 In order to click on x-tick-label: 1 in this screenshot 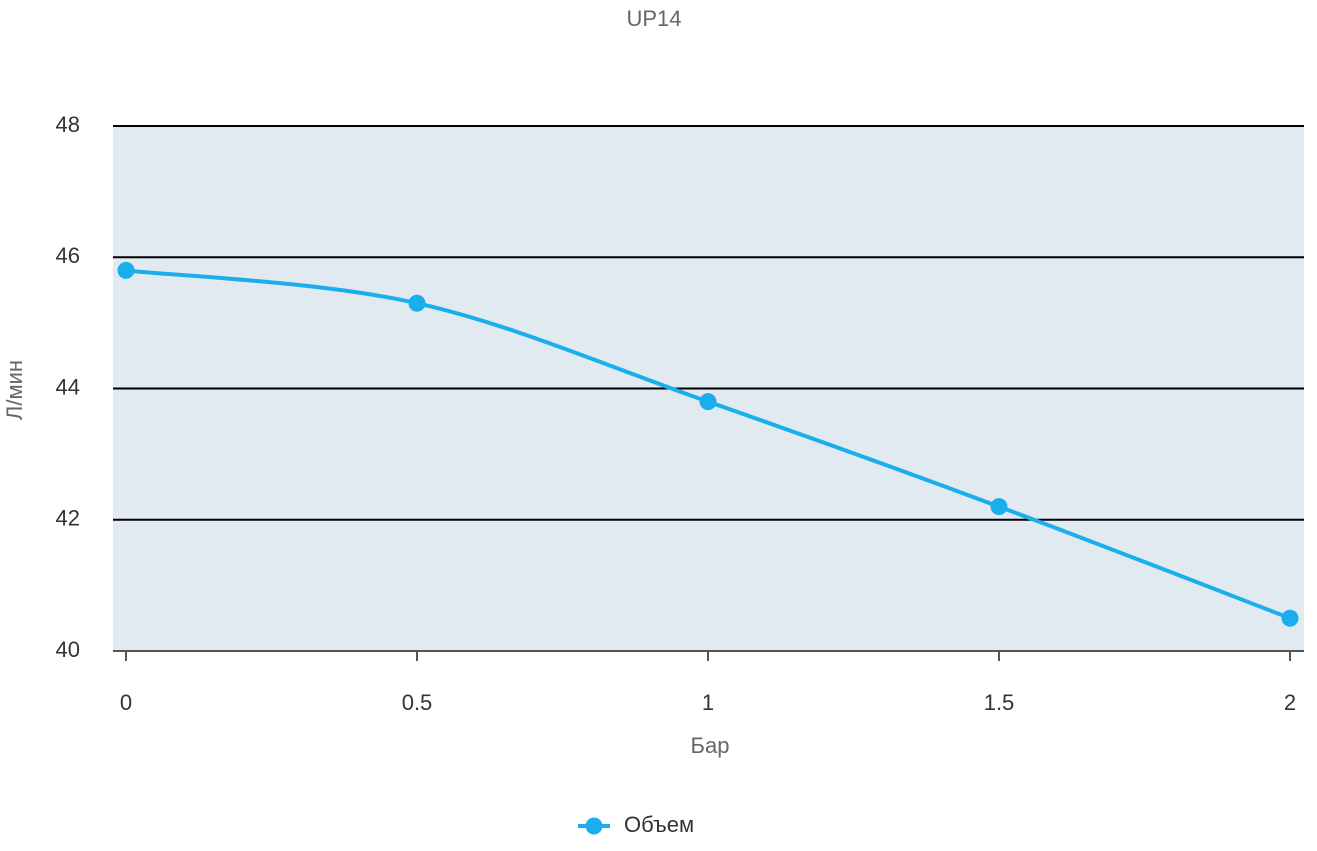, I will do `click(708, 702)`.